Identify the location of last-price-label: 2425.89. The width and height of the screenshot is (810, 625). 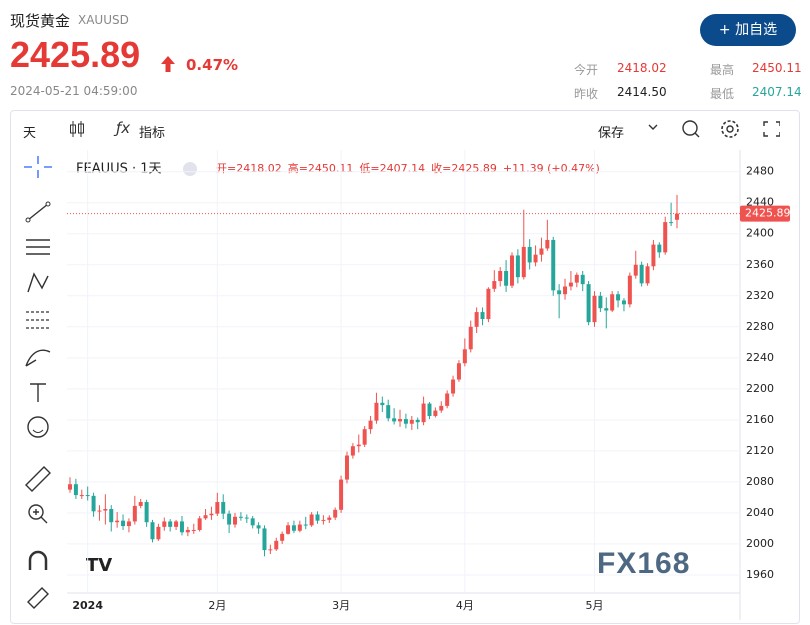
(768, 213).